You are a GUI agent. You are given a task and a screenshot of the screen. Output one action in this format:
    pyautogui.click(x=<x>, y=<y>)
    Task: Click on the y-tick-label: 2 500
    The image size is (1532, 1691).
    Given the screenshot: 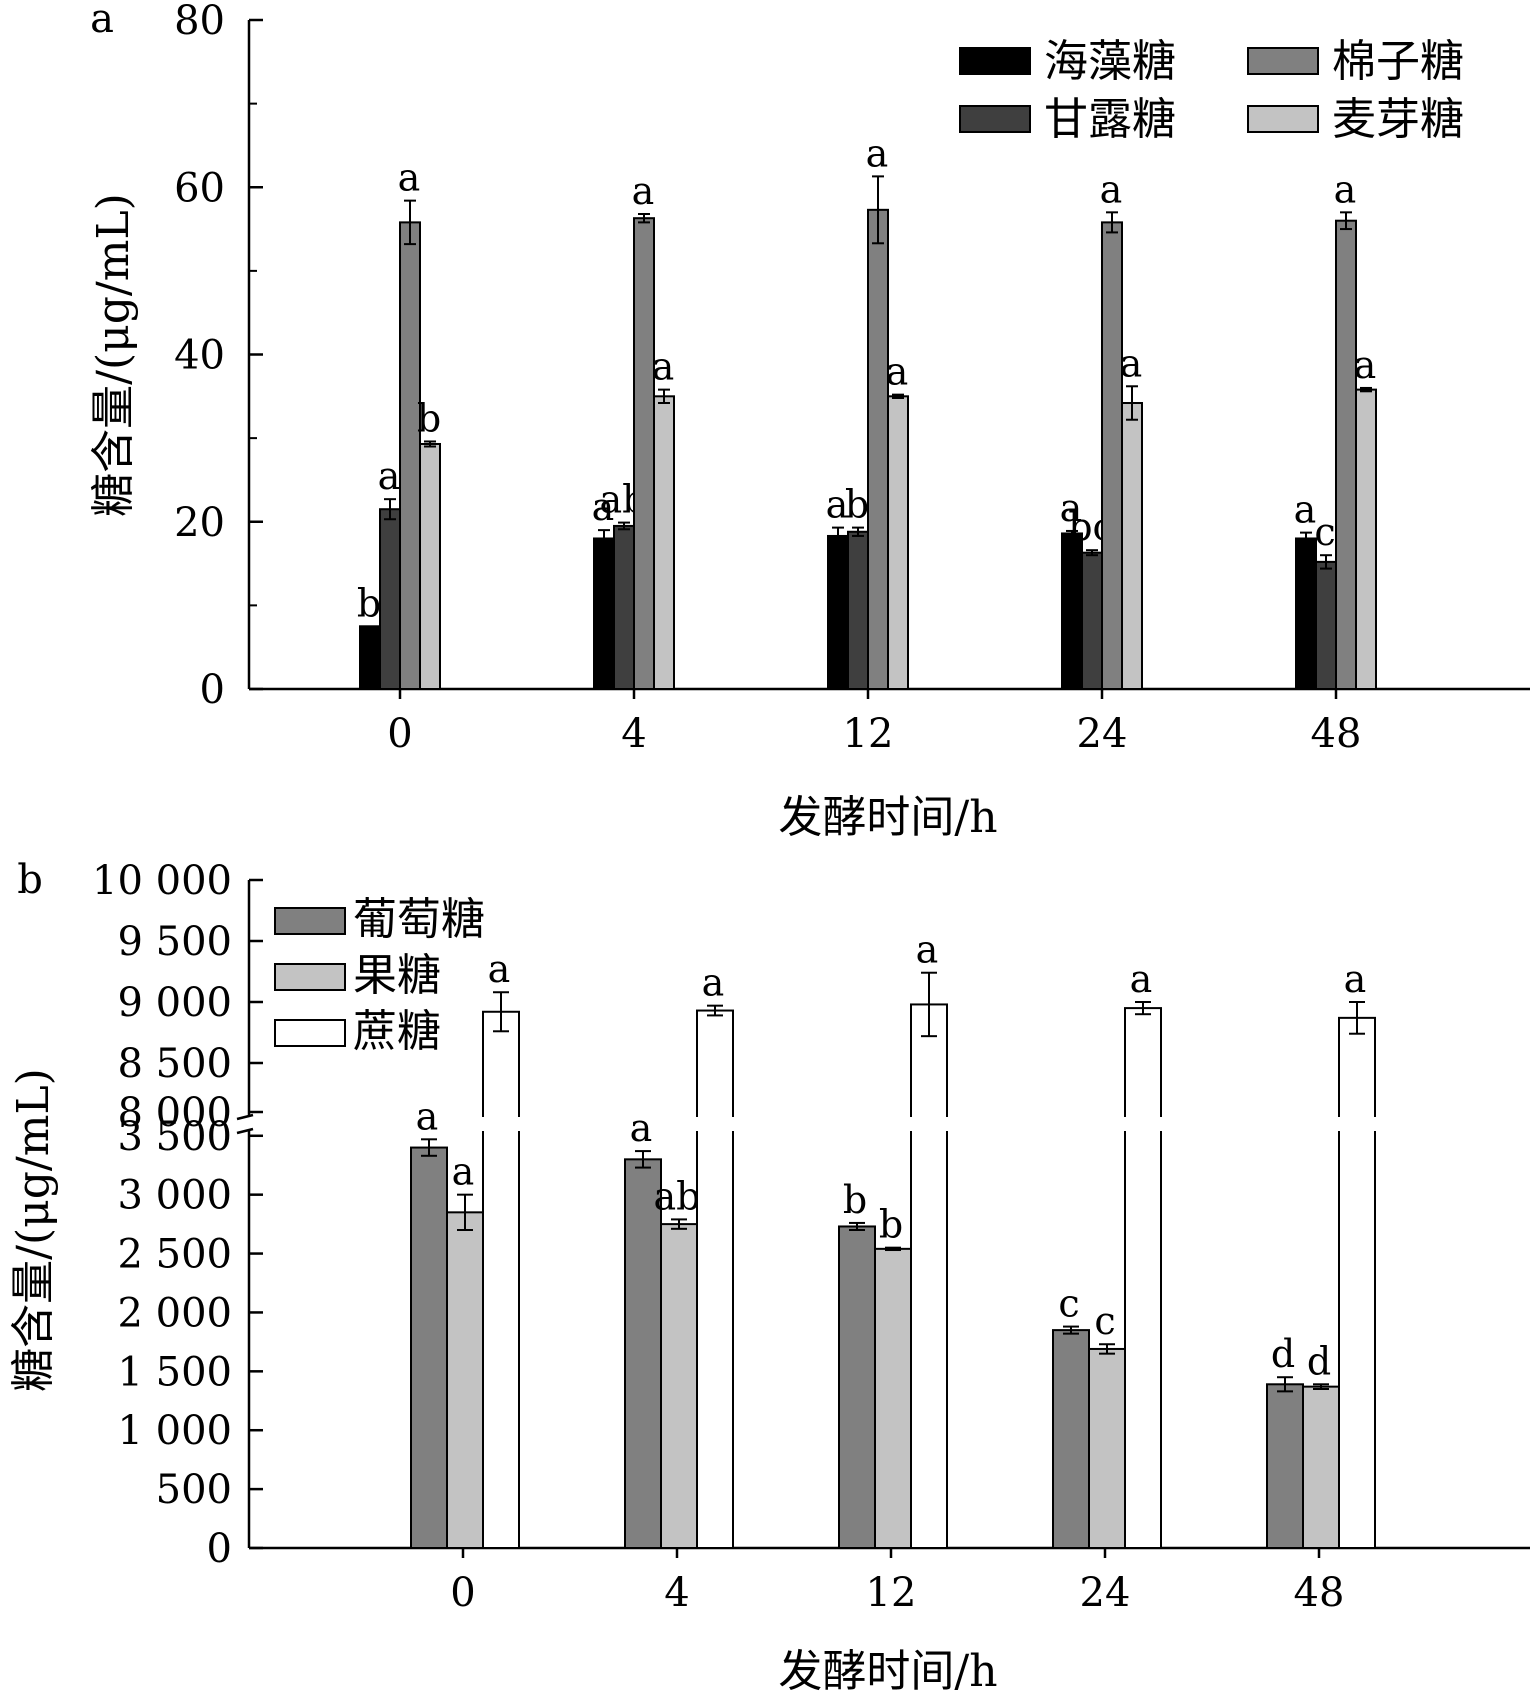 What is the action you would take?
    pyautogui.click(x=174, y=1255)
    